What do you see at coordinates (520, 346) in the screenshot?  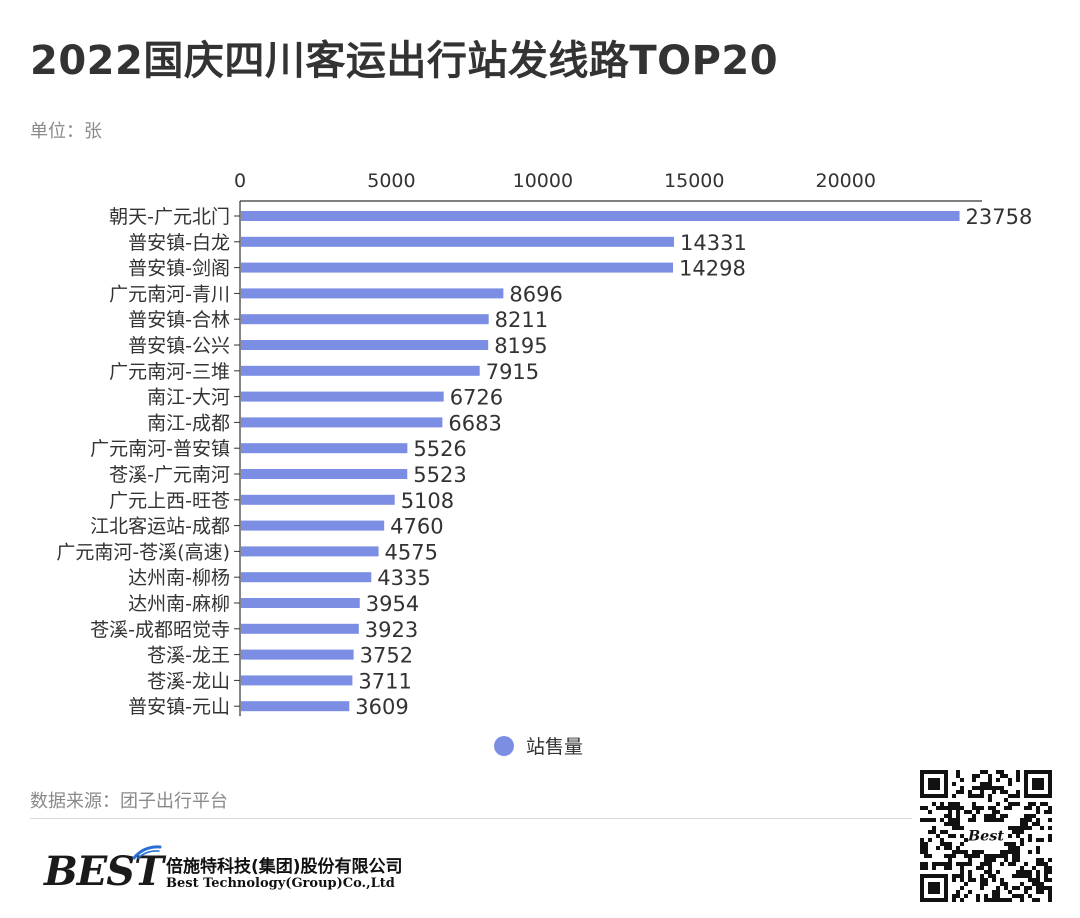 I see `value-label-5: 8195` at bounding box center [520, 346].